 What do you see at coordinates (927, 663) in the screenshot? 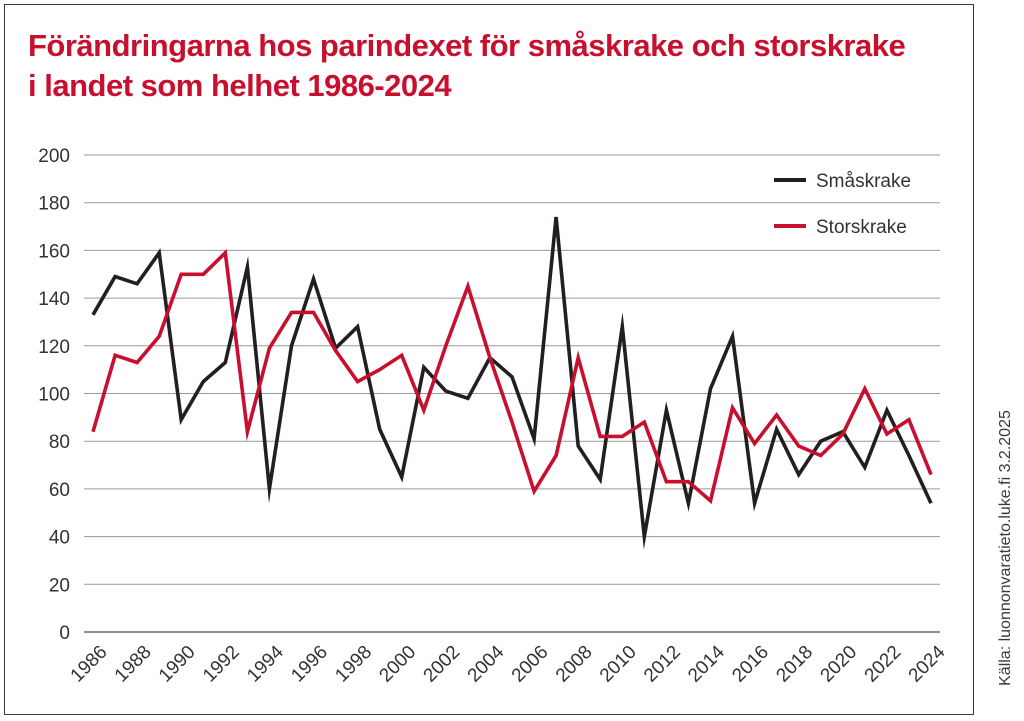
I see `x-tick-label-2024: 2024` at bounding box center [927, 663].